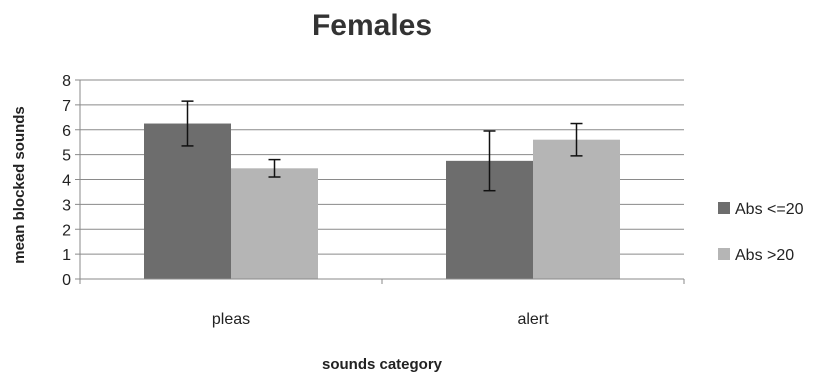 This screenshot has height=377, width=834. What do you see at coordinates (66, 81) in the screenshot?
I see `y-tick-label: 8` at bounding box center [66, 81].